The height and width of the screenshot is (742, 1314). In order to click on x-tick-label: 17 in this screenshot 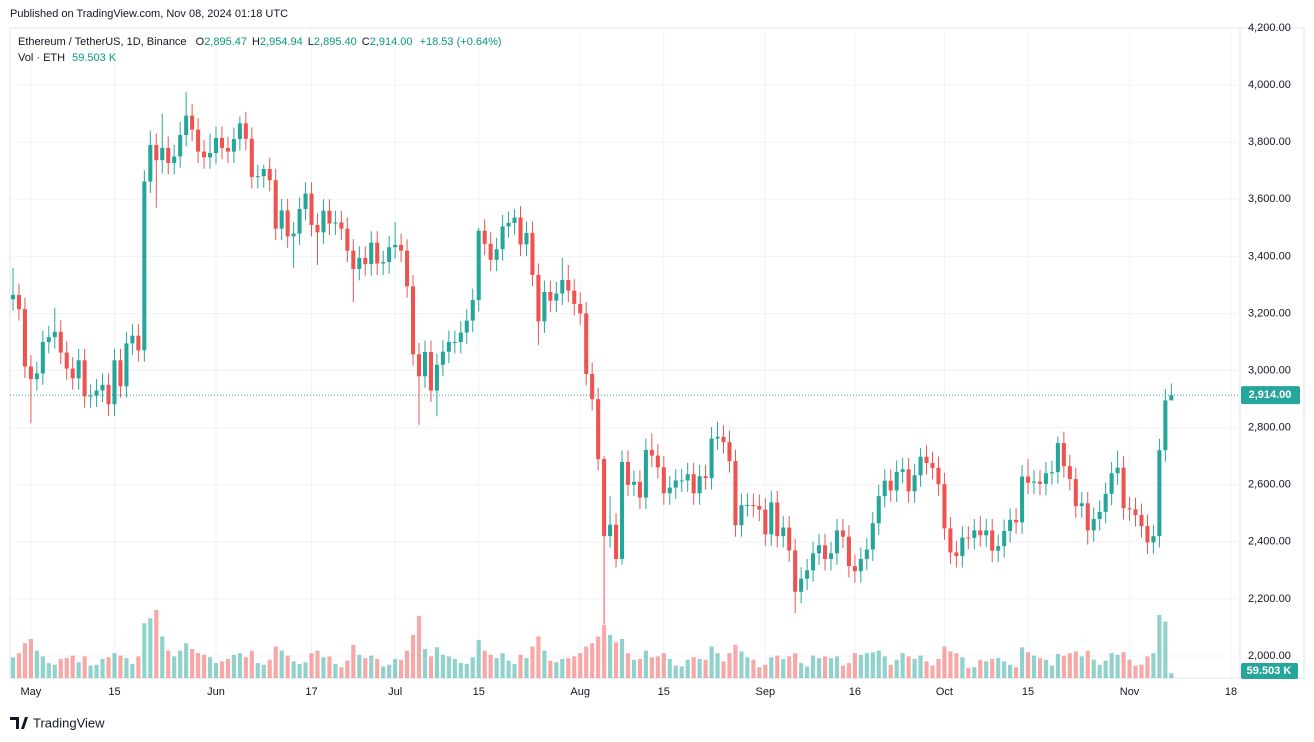, I will do `click(311, 692)`.